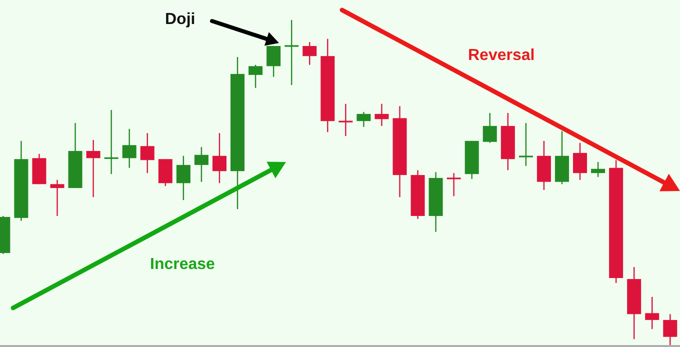  I want to click on annotation: Reversal, so click(501, 55).